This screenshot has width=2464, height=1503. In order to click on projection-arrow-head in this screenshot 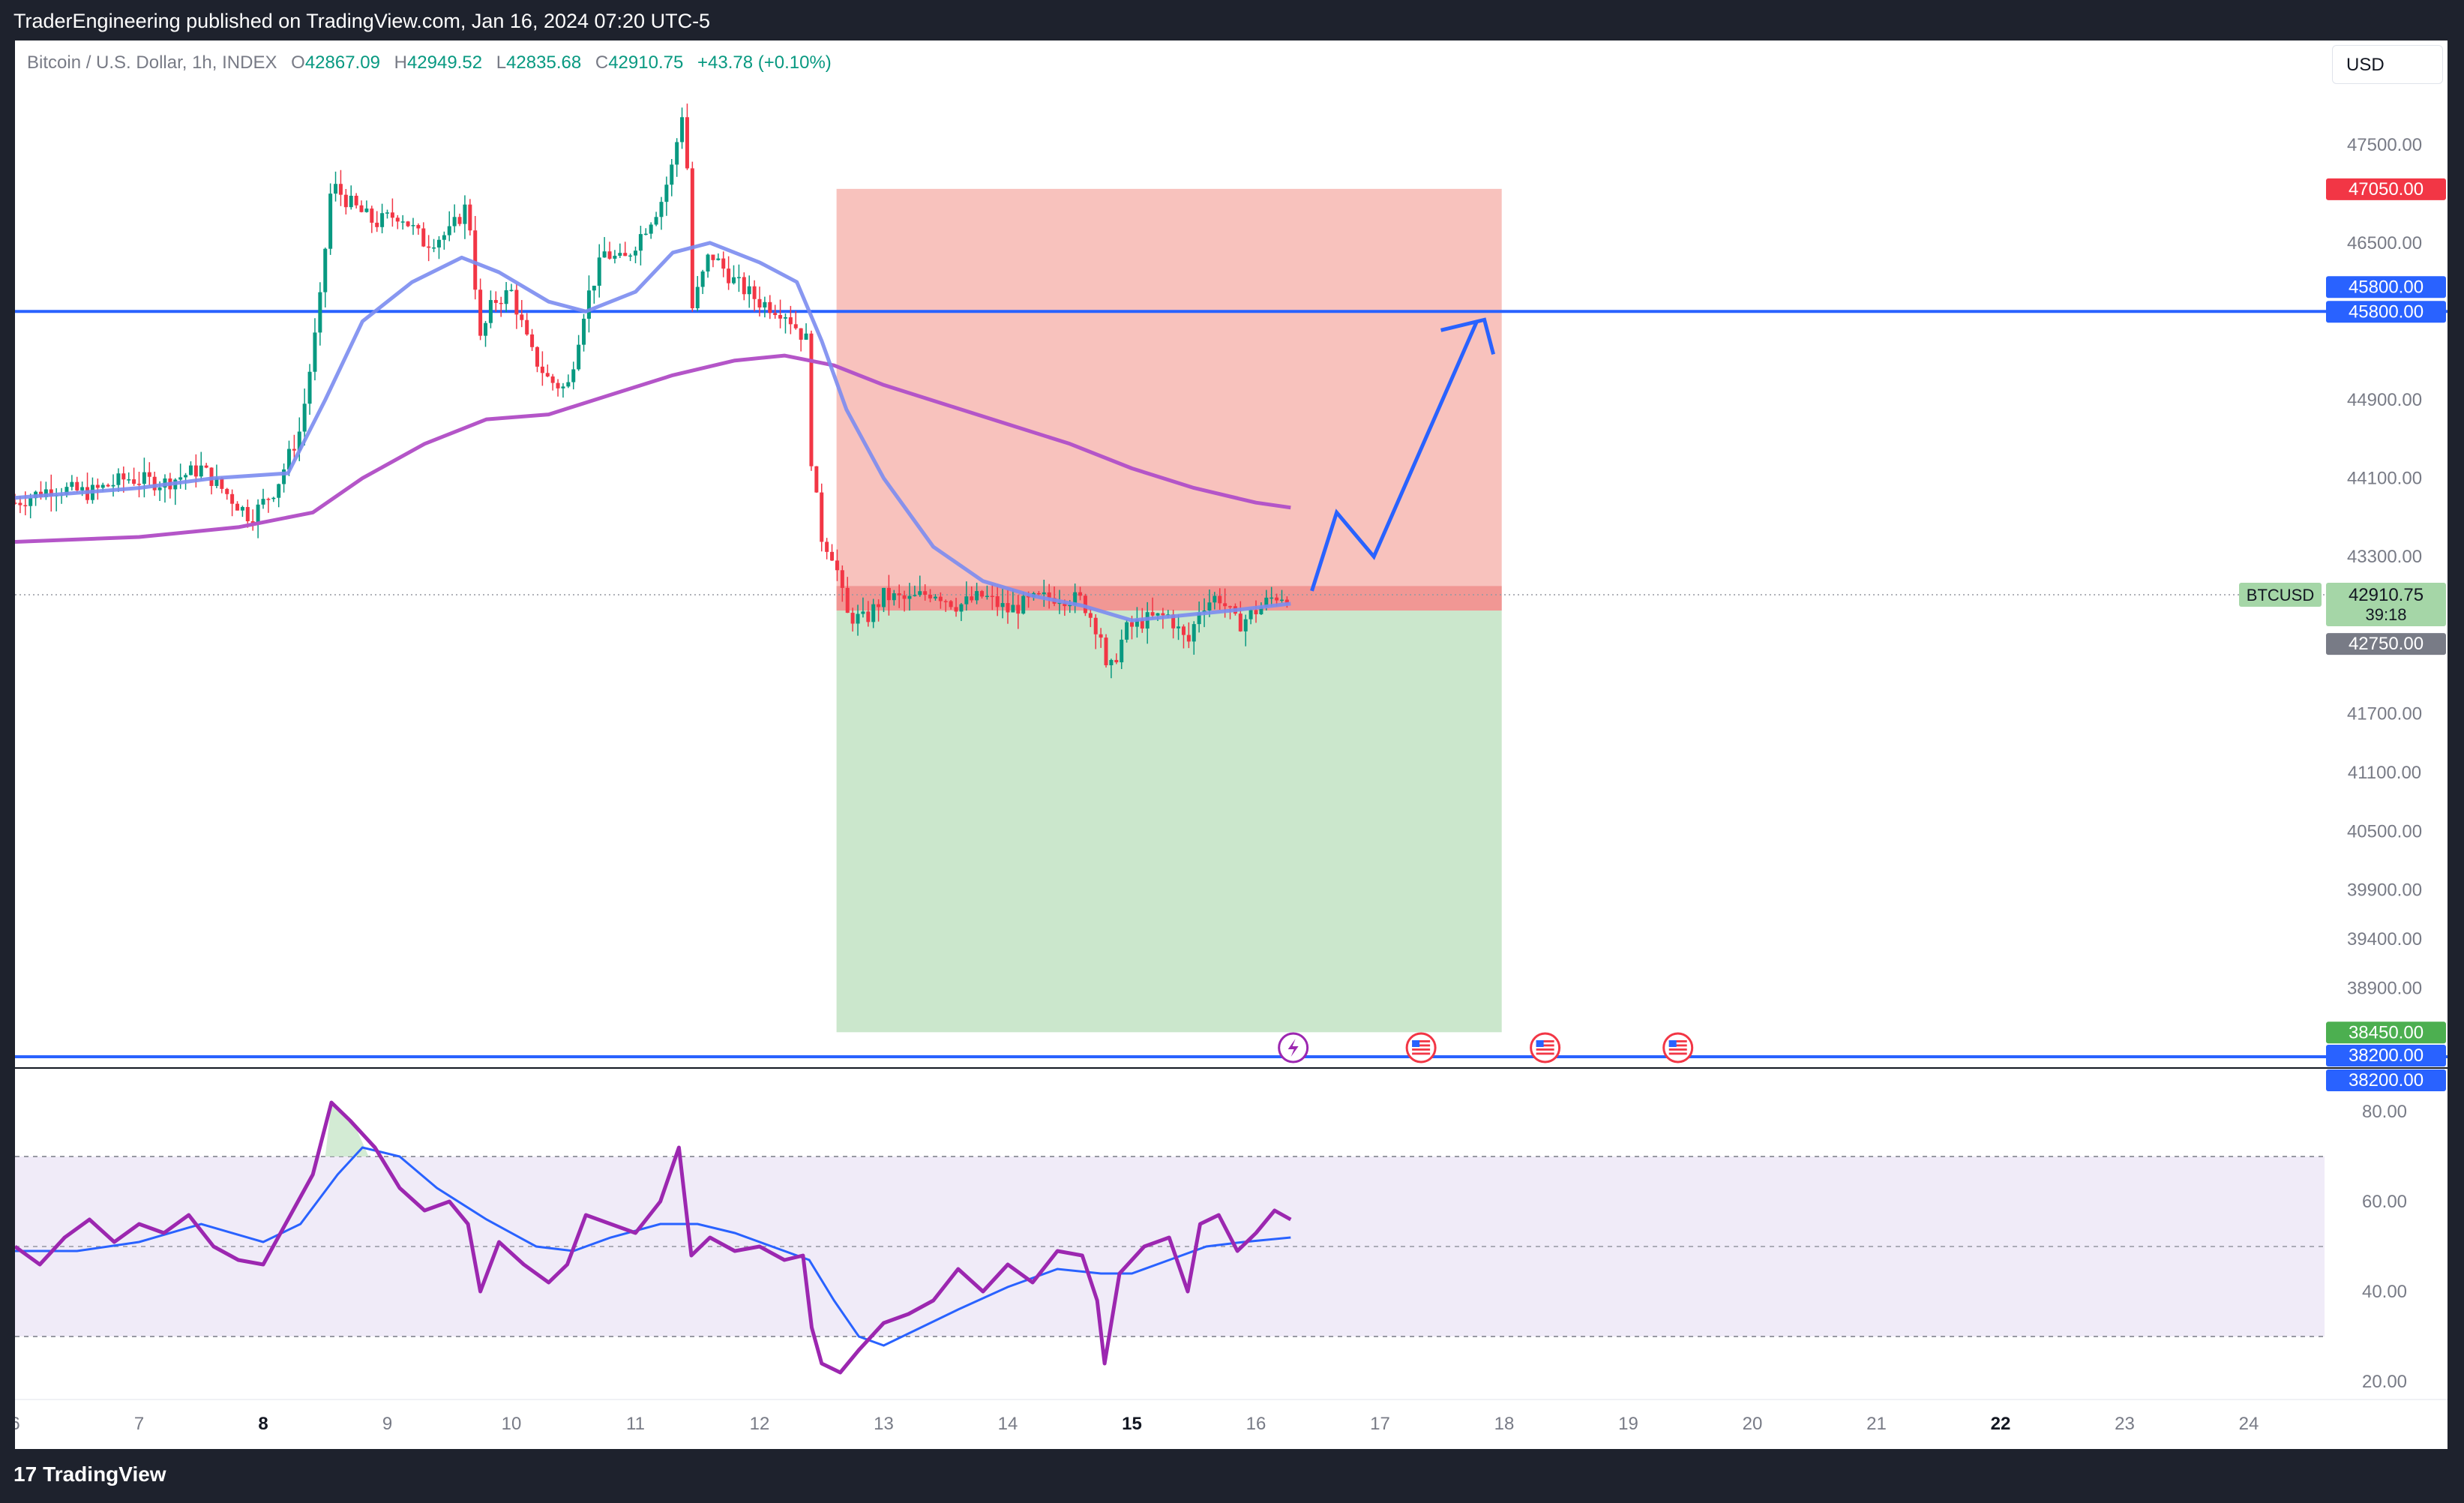, I will do `click(1468, 336)`.